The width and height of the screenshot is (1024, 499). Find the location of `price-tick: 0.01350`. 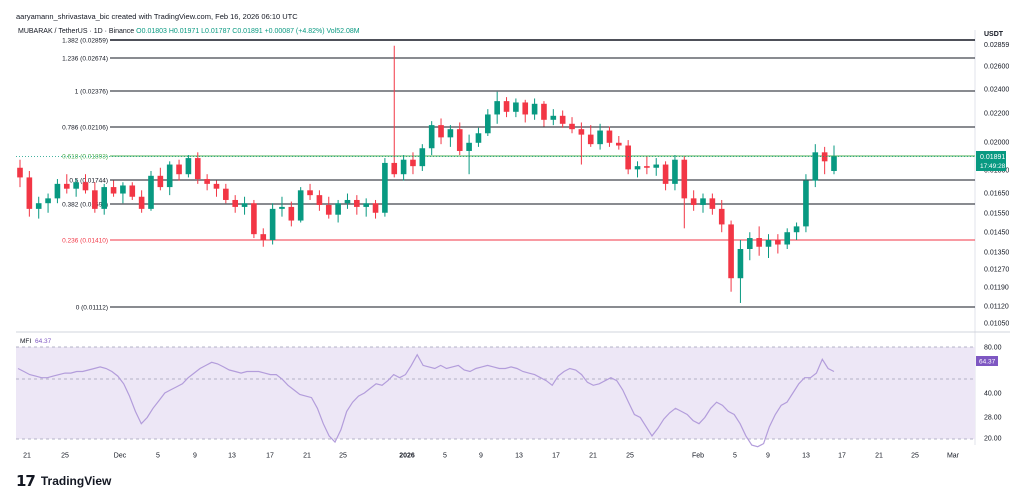

price-tick: 0.01350 is located at coordinates (996, 253).